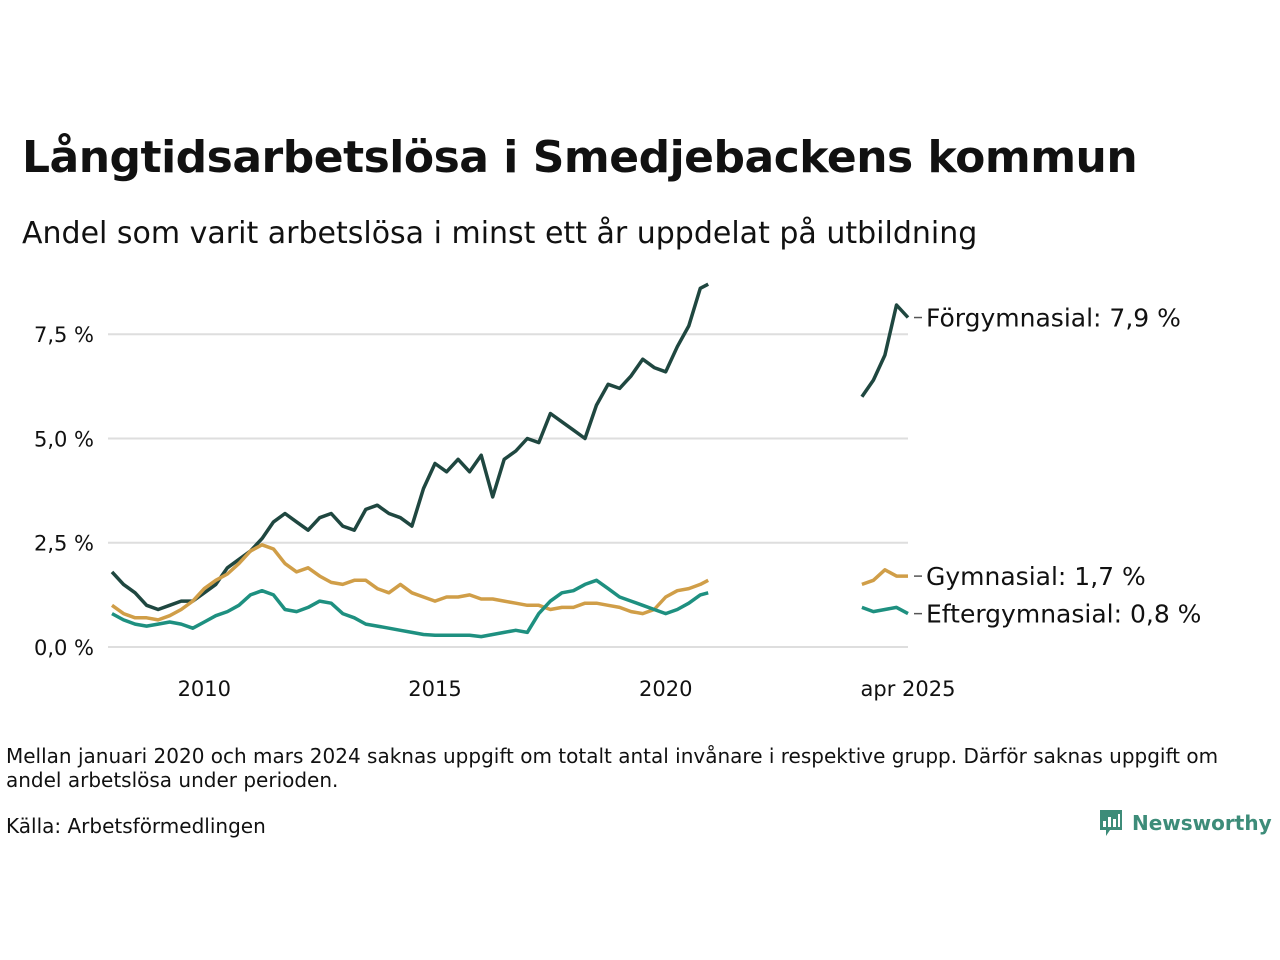  I want to click on brand-logo: Newsworthy, so click(1185, 823).